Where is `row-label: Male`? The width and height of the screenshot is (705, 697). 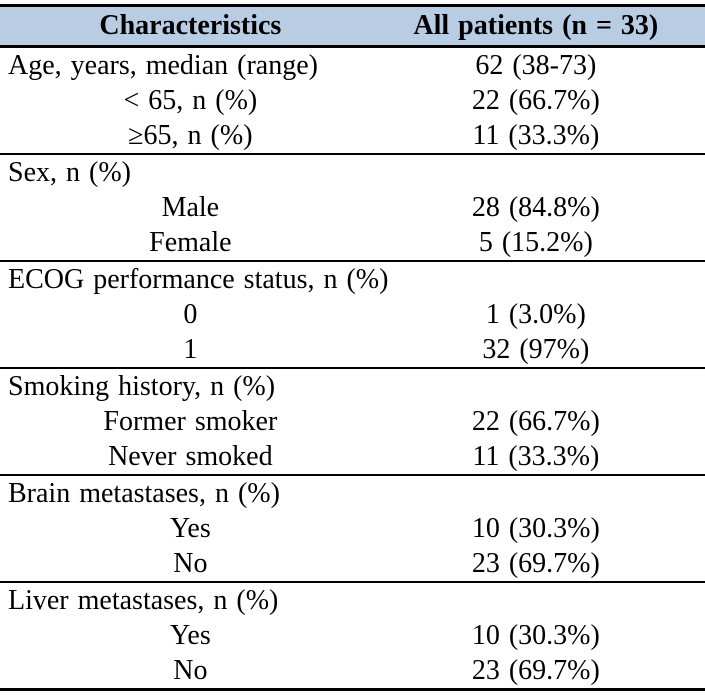 row-label: Male is located at coordinates (190, 207).